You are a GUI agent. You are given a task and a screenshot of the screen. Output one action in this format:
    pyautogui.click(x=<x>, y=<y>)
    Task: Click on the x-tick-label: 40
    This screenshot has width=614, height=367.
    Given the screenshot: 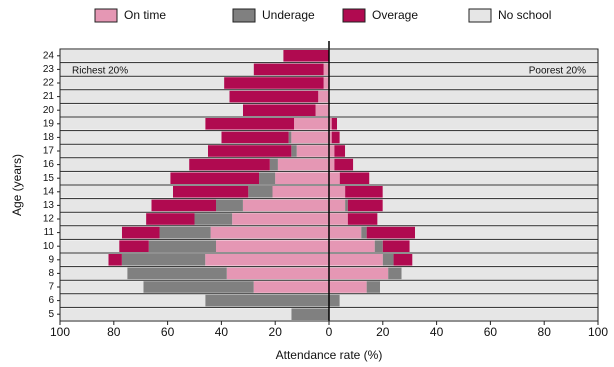 What is the action you would take?
    pyautogui.click(x=437, y=332)
    